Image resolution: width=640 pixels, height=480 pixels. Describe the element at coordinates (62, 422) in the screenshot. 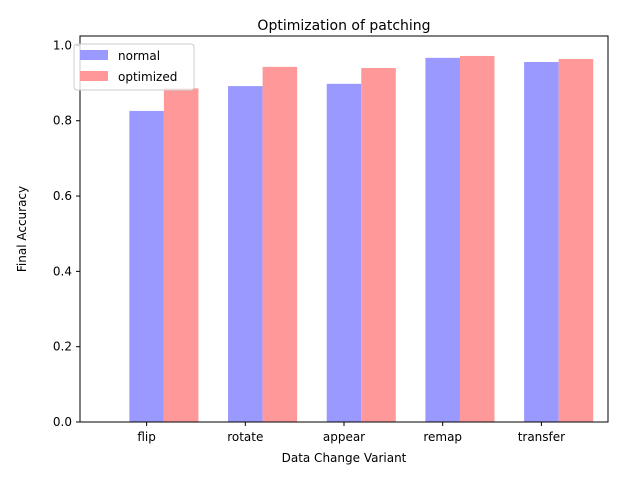

I see `y-tick-label: 0.0` at that location.